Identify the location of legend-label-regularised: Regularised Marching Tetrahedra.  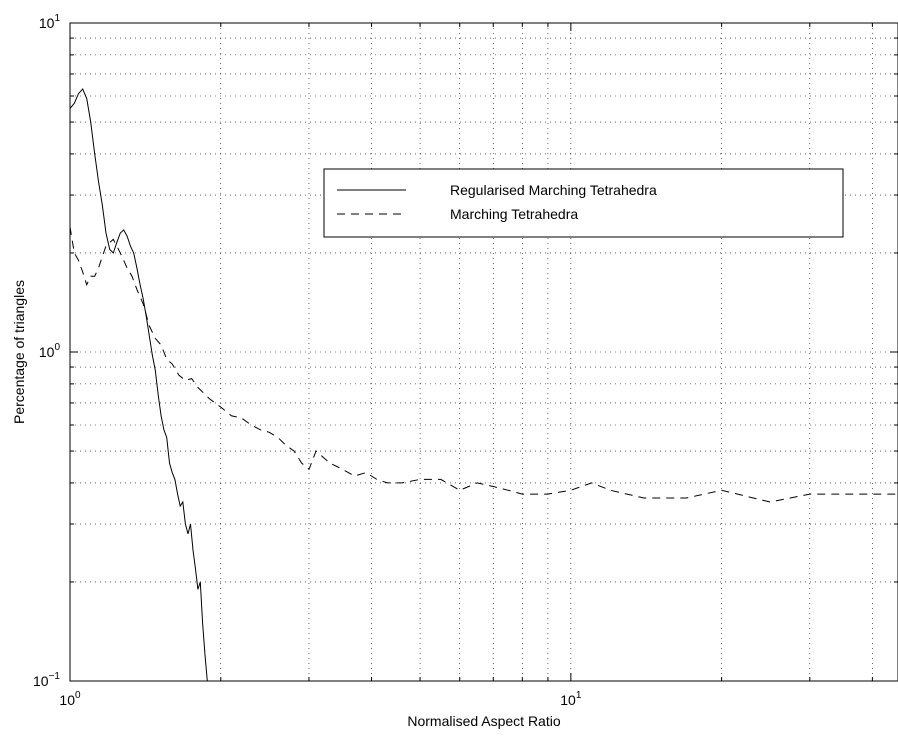
(553, 190).